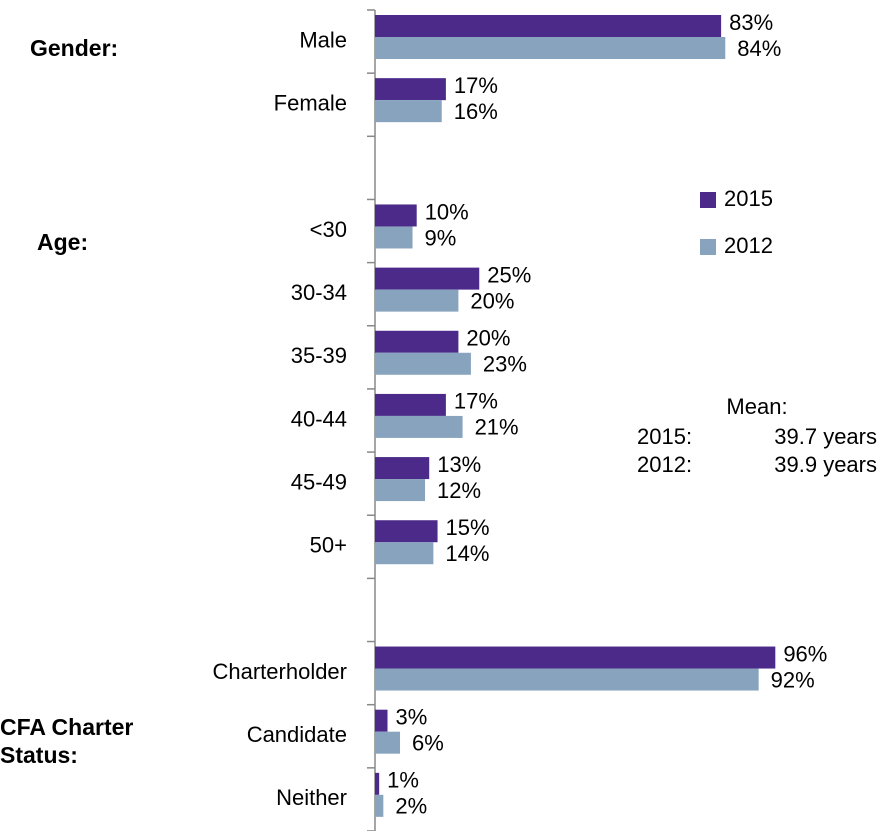 The image size is (879, 831). Describe the element at coordinates (311, 797) in the screenshot. I see `category-label: Neither` at that location.